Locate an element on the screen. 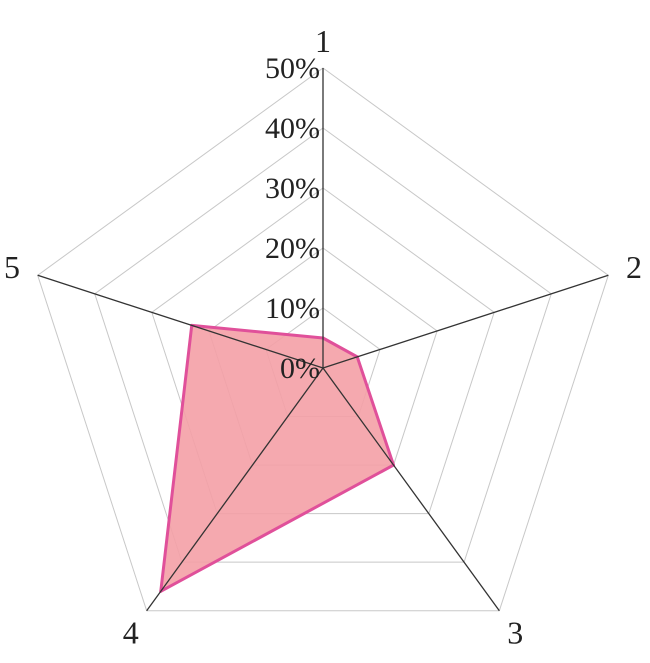 Image resolution: width=650 pixels, height=663 pixels. category-label-1: 1 is located at coordinates (323, 41).